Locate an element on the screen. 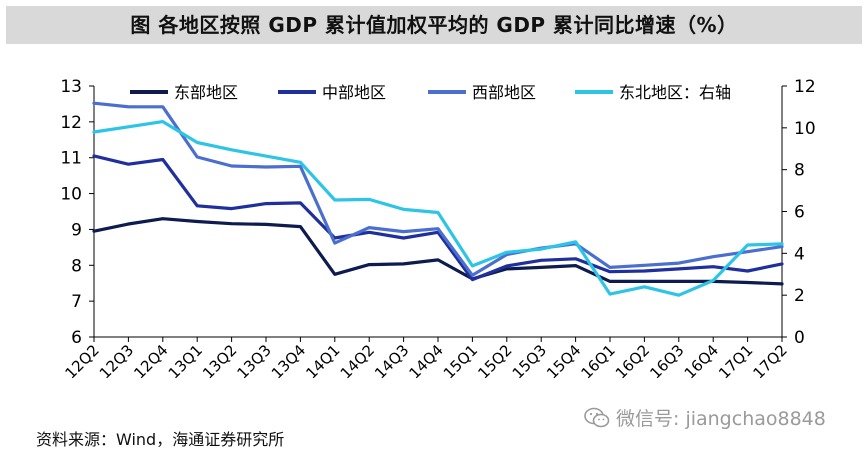  y-right-tick-label: 10 is located at coordinates (805, 129).